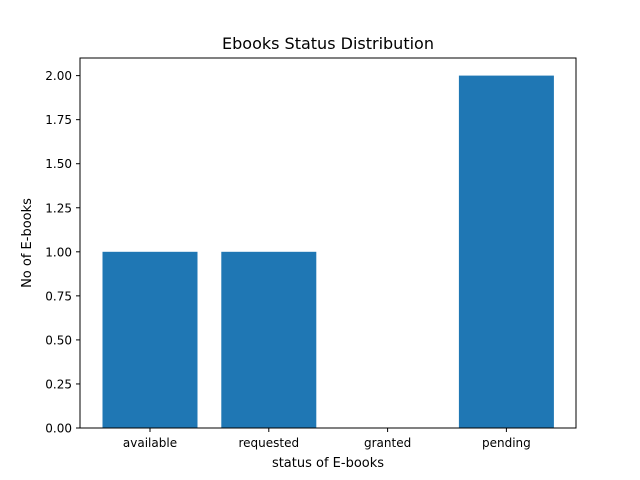 The width and height of the screenshot is (640, 480). I want to click on bar-requested, so click(269, 339).